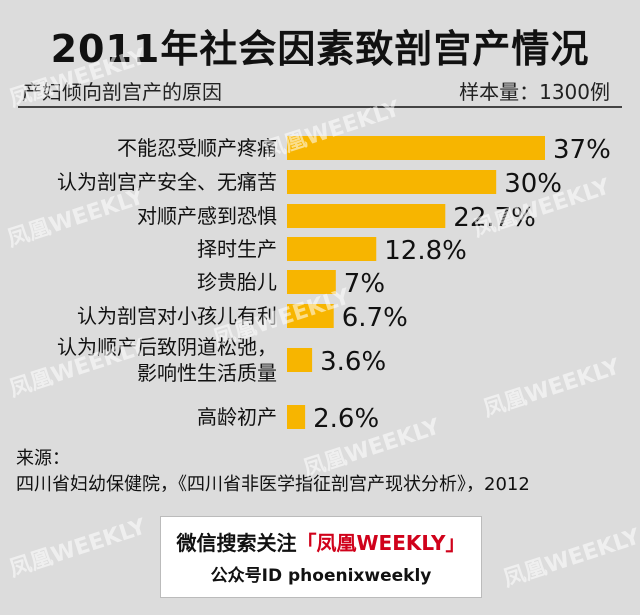 This screenshot has width=640, height=615. I want to click on category-label: 认为剖宫对小孩儿有利, so click(177, 316).